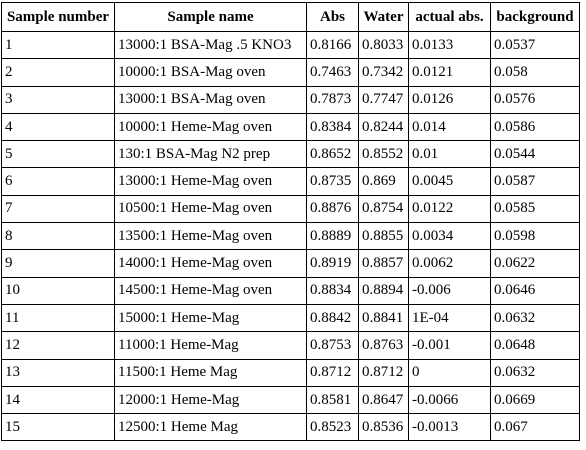 The image size is (586, 450). I want to click on cell-sample-name: 130:1 BSA-Mag N2 prep, so click(210, 154).